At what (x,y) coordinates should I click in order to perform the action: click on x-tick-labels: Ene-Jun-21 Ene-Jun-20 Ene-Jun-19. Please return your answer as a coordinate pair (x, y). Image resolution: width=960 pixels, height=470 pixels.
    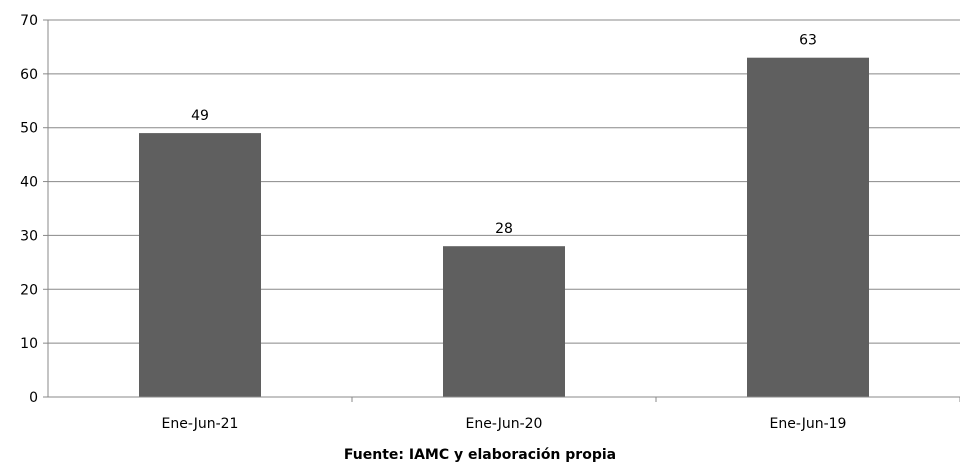
    Looking at the image, I should click on (504, 424).